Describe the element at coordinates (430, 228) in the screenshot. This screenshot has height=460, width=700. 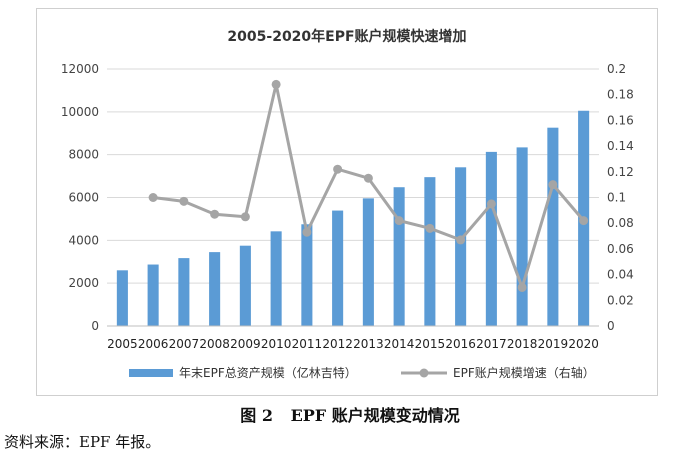
I see `growth-point-2015` at that location.